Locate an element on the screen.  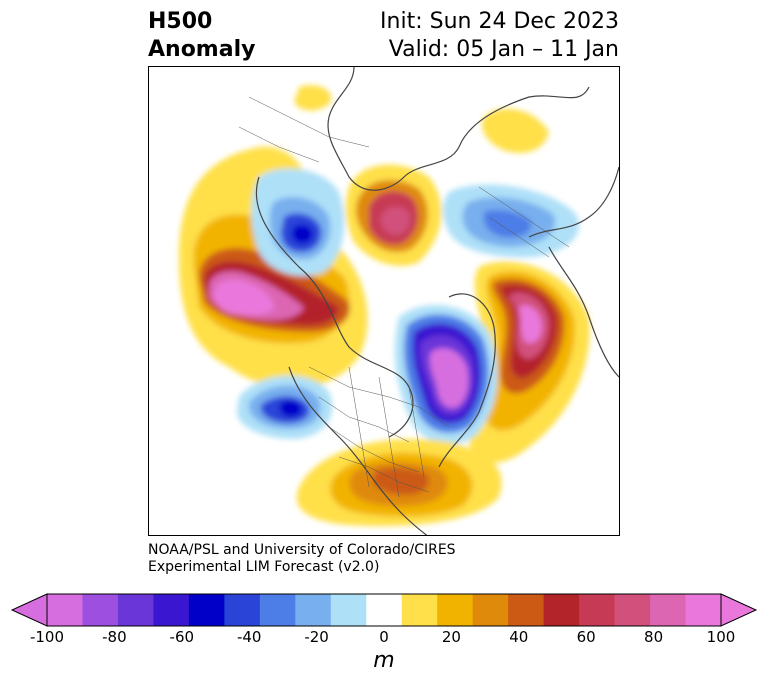
colorbar-tick-label: -80 is located at coordinates (114, 637).